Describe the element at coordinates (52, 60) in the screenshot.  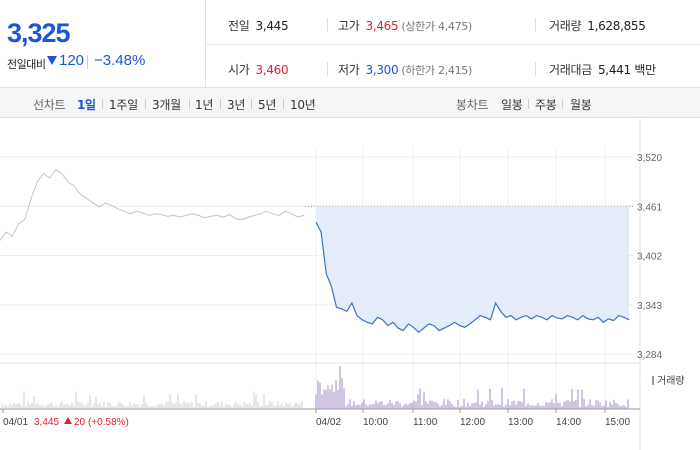
I see `down-arrow-icon` at that location.